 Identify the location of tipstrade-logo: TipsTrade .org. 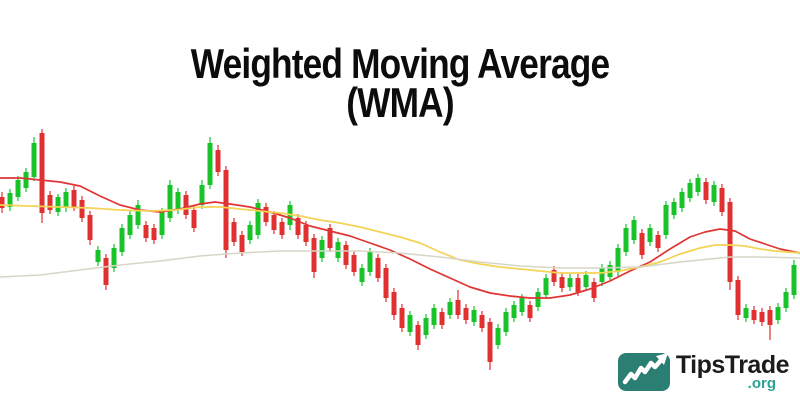
(703, 371).